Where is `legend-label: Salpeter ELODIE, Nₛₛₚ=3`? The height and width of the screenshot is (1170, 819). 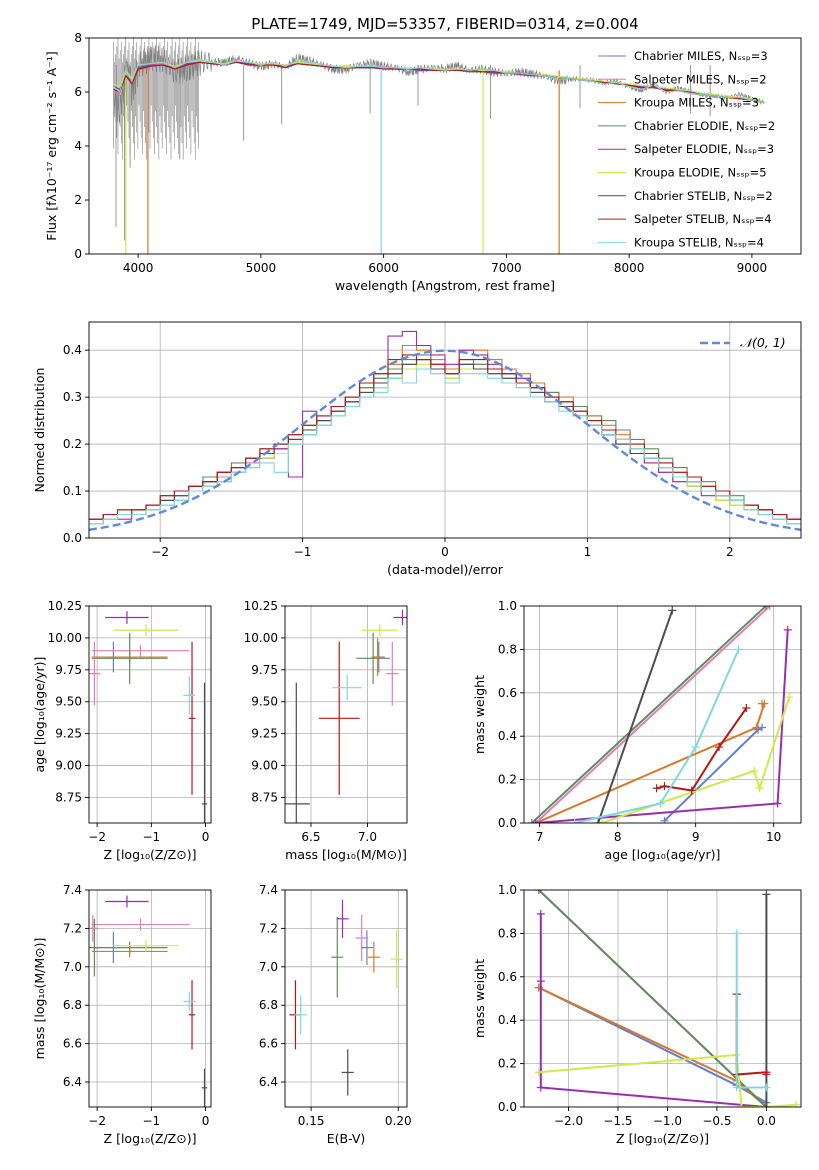 legend-label: Salpeter ELODIE, Nₛₛₚ=3 is located at coordinates (704, 149).